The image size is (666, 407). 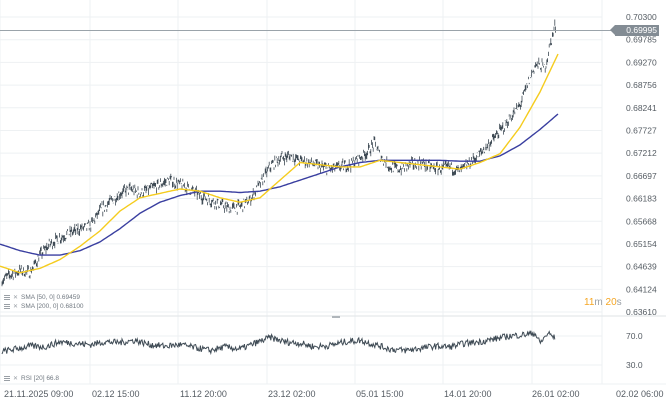 What do you see at coordinates (292, 394) in the screenshot?
I see `time-tick-label: 23.12 02:00` at bounding box center [292, 394].